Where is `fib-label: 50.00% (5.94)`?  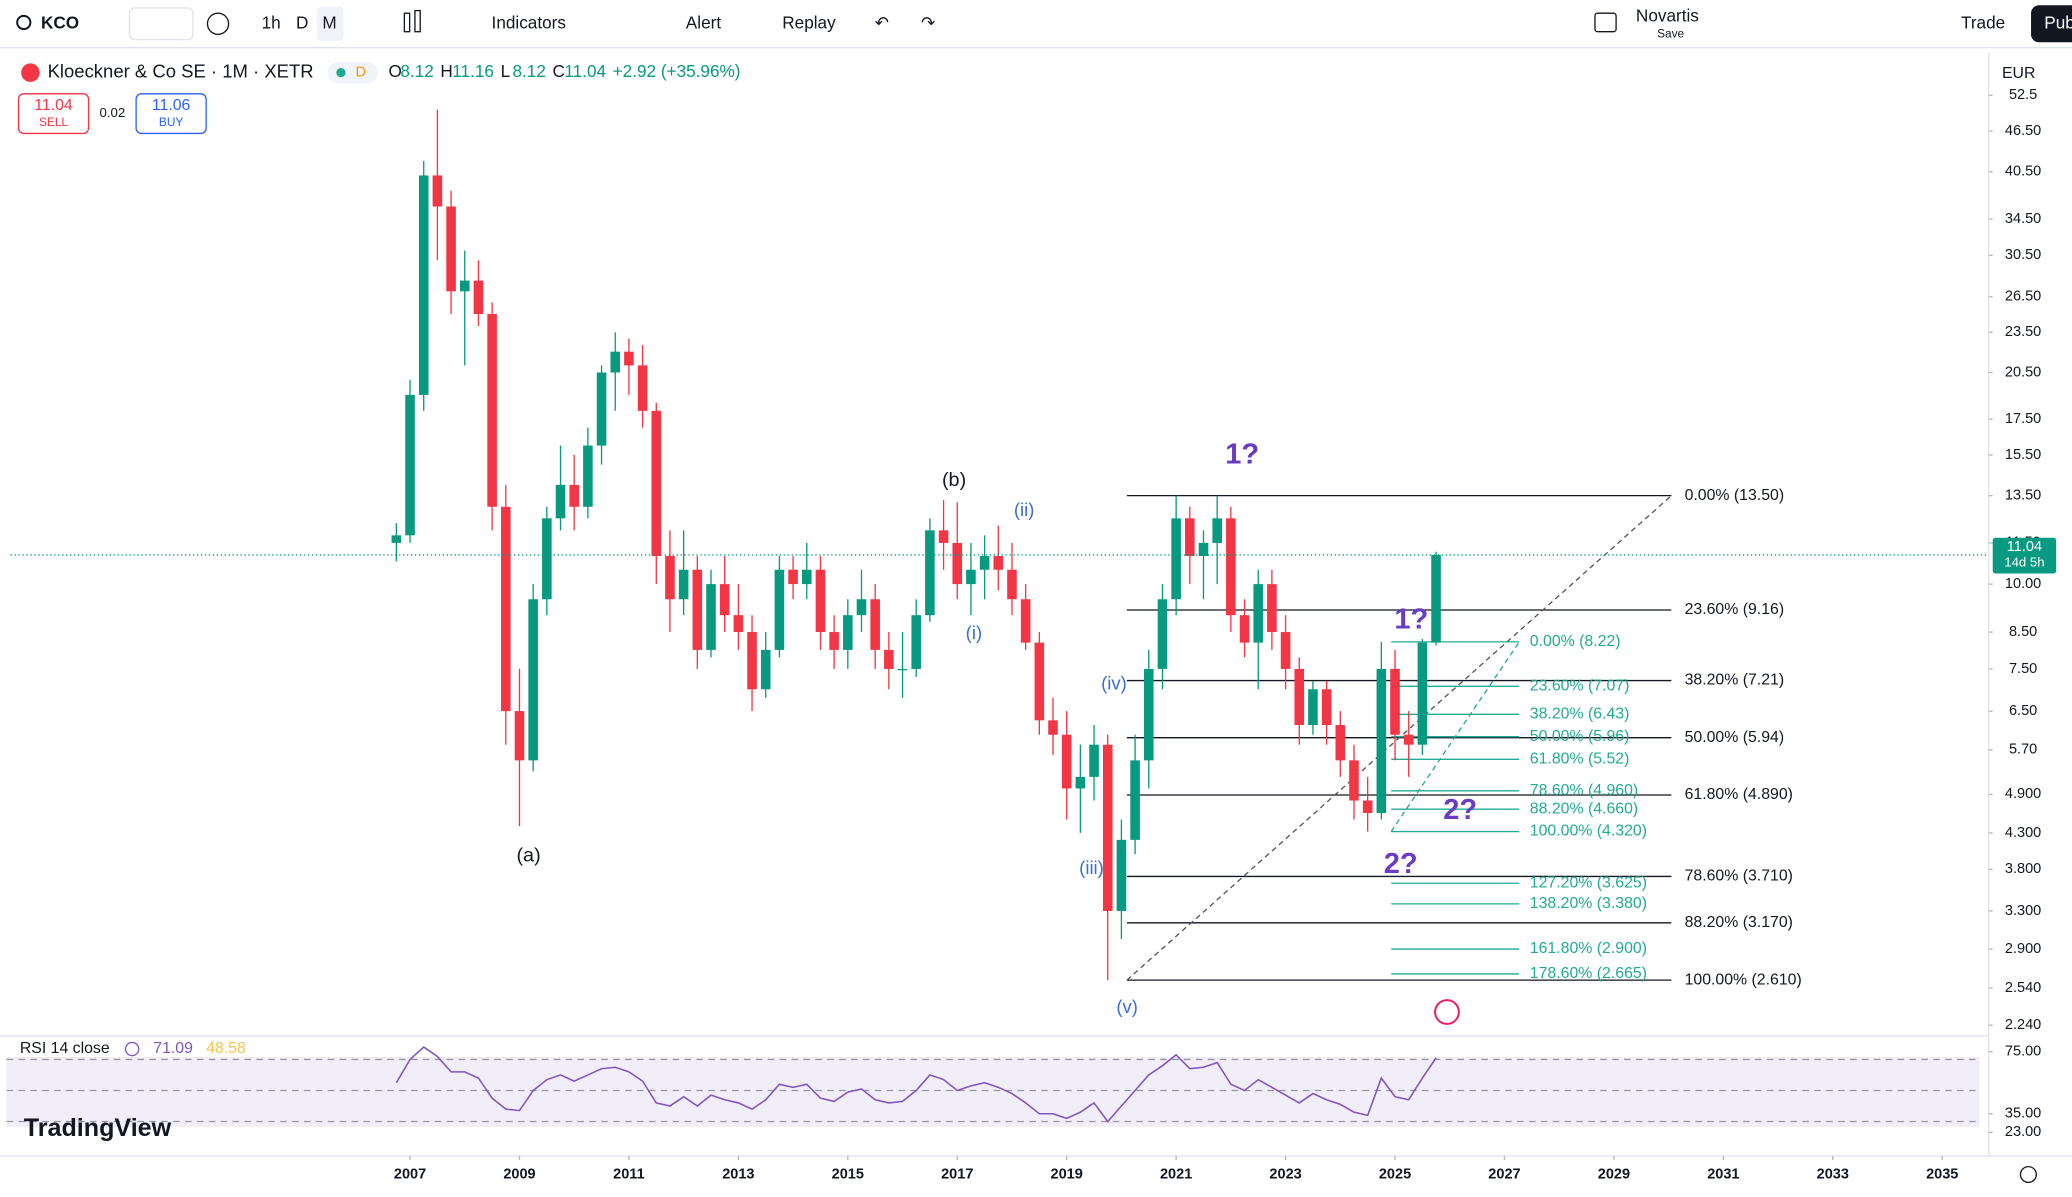 fib-label: 50.00% (5.94) is located at coordinates (1735, 737).